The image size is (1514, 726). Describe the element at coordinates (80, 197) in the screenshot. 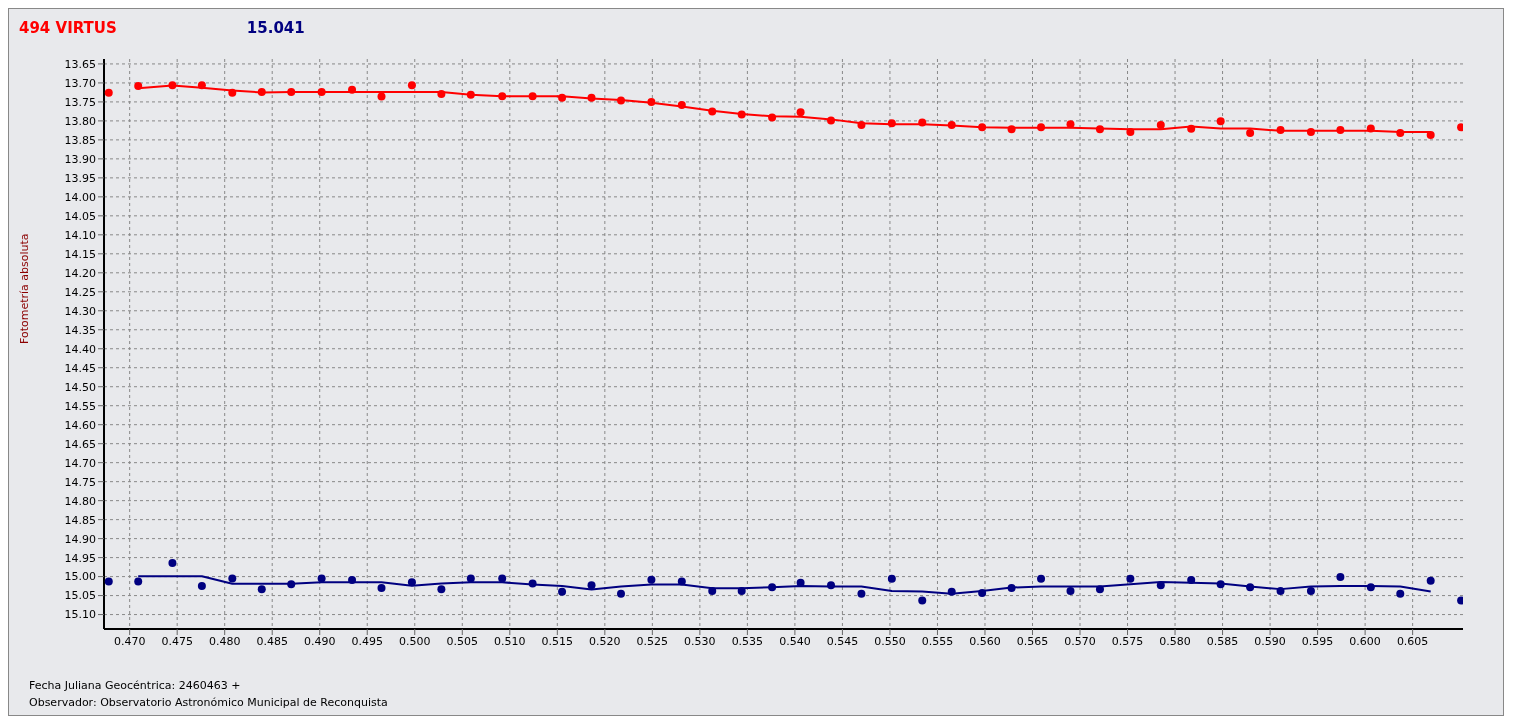

I see `y-tick-label: 14.00` at that location.